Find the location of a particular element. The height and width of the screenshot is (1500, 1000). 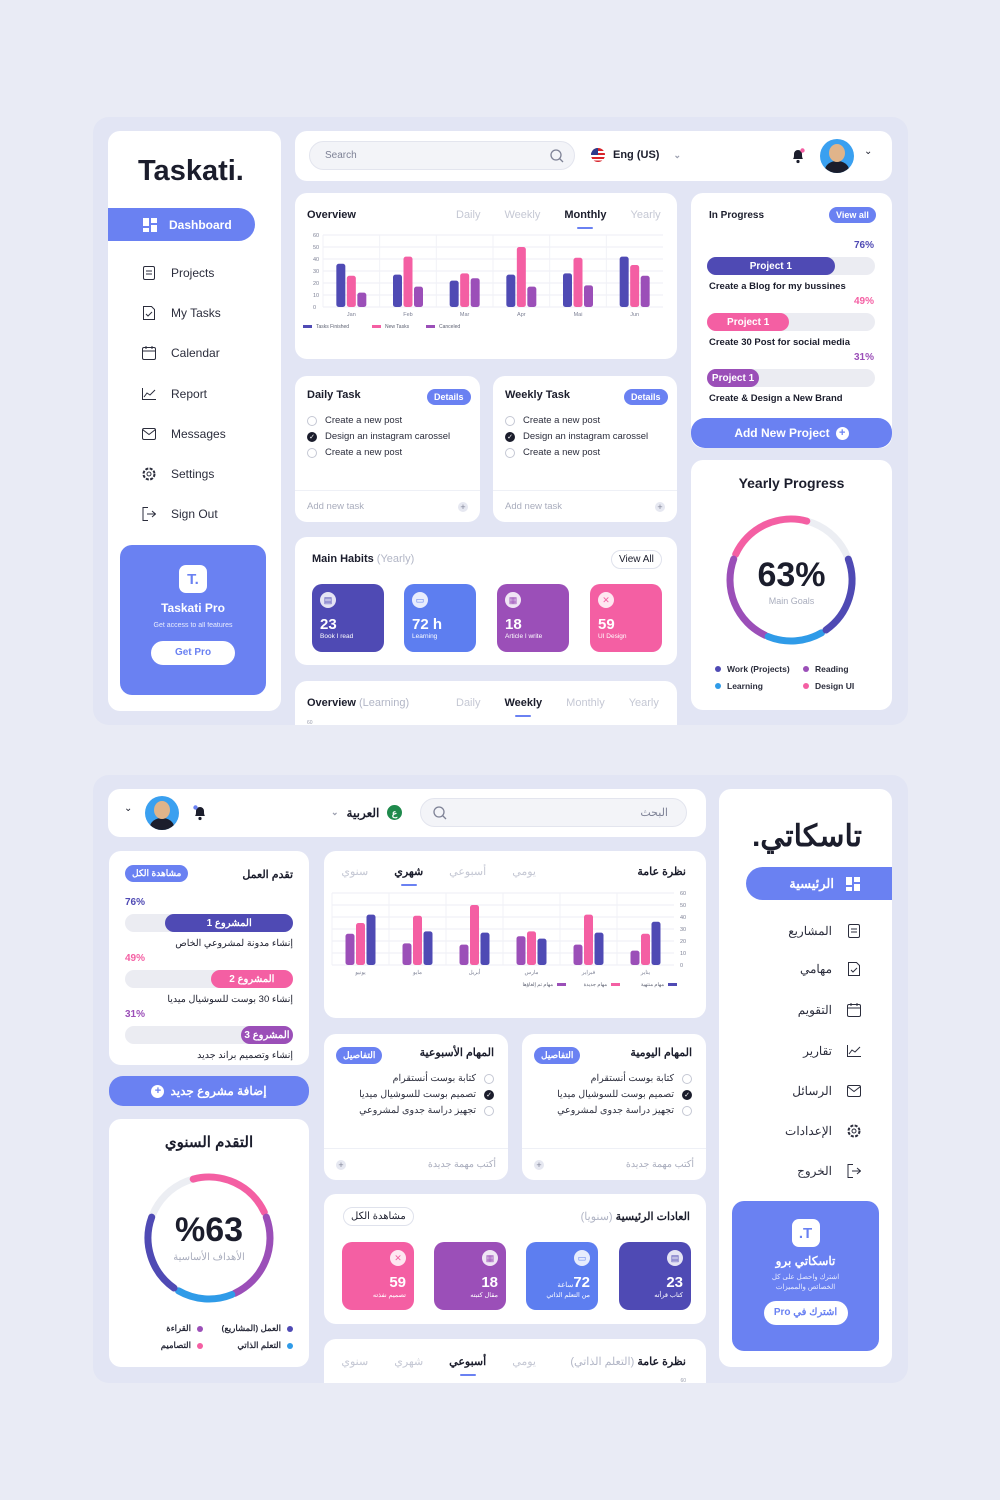

sidebar-item-dashboard: Dashboard is located at coordinates (181, 224).